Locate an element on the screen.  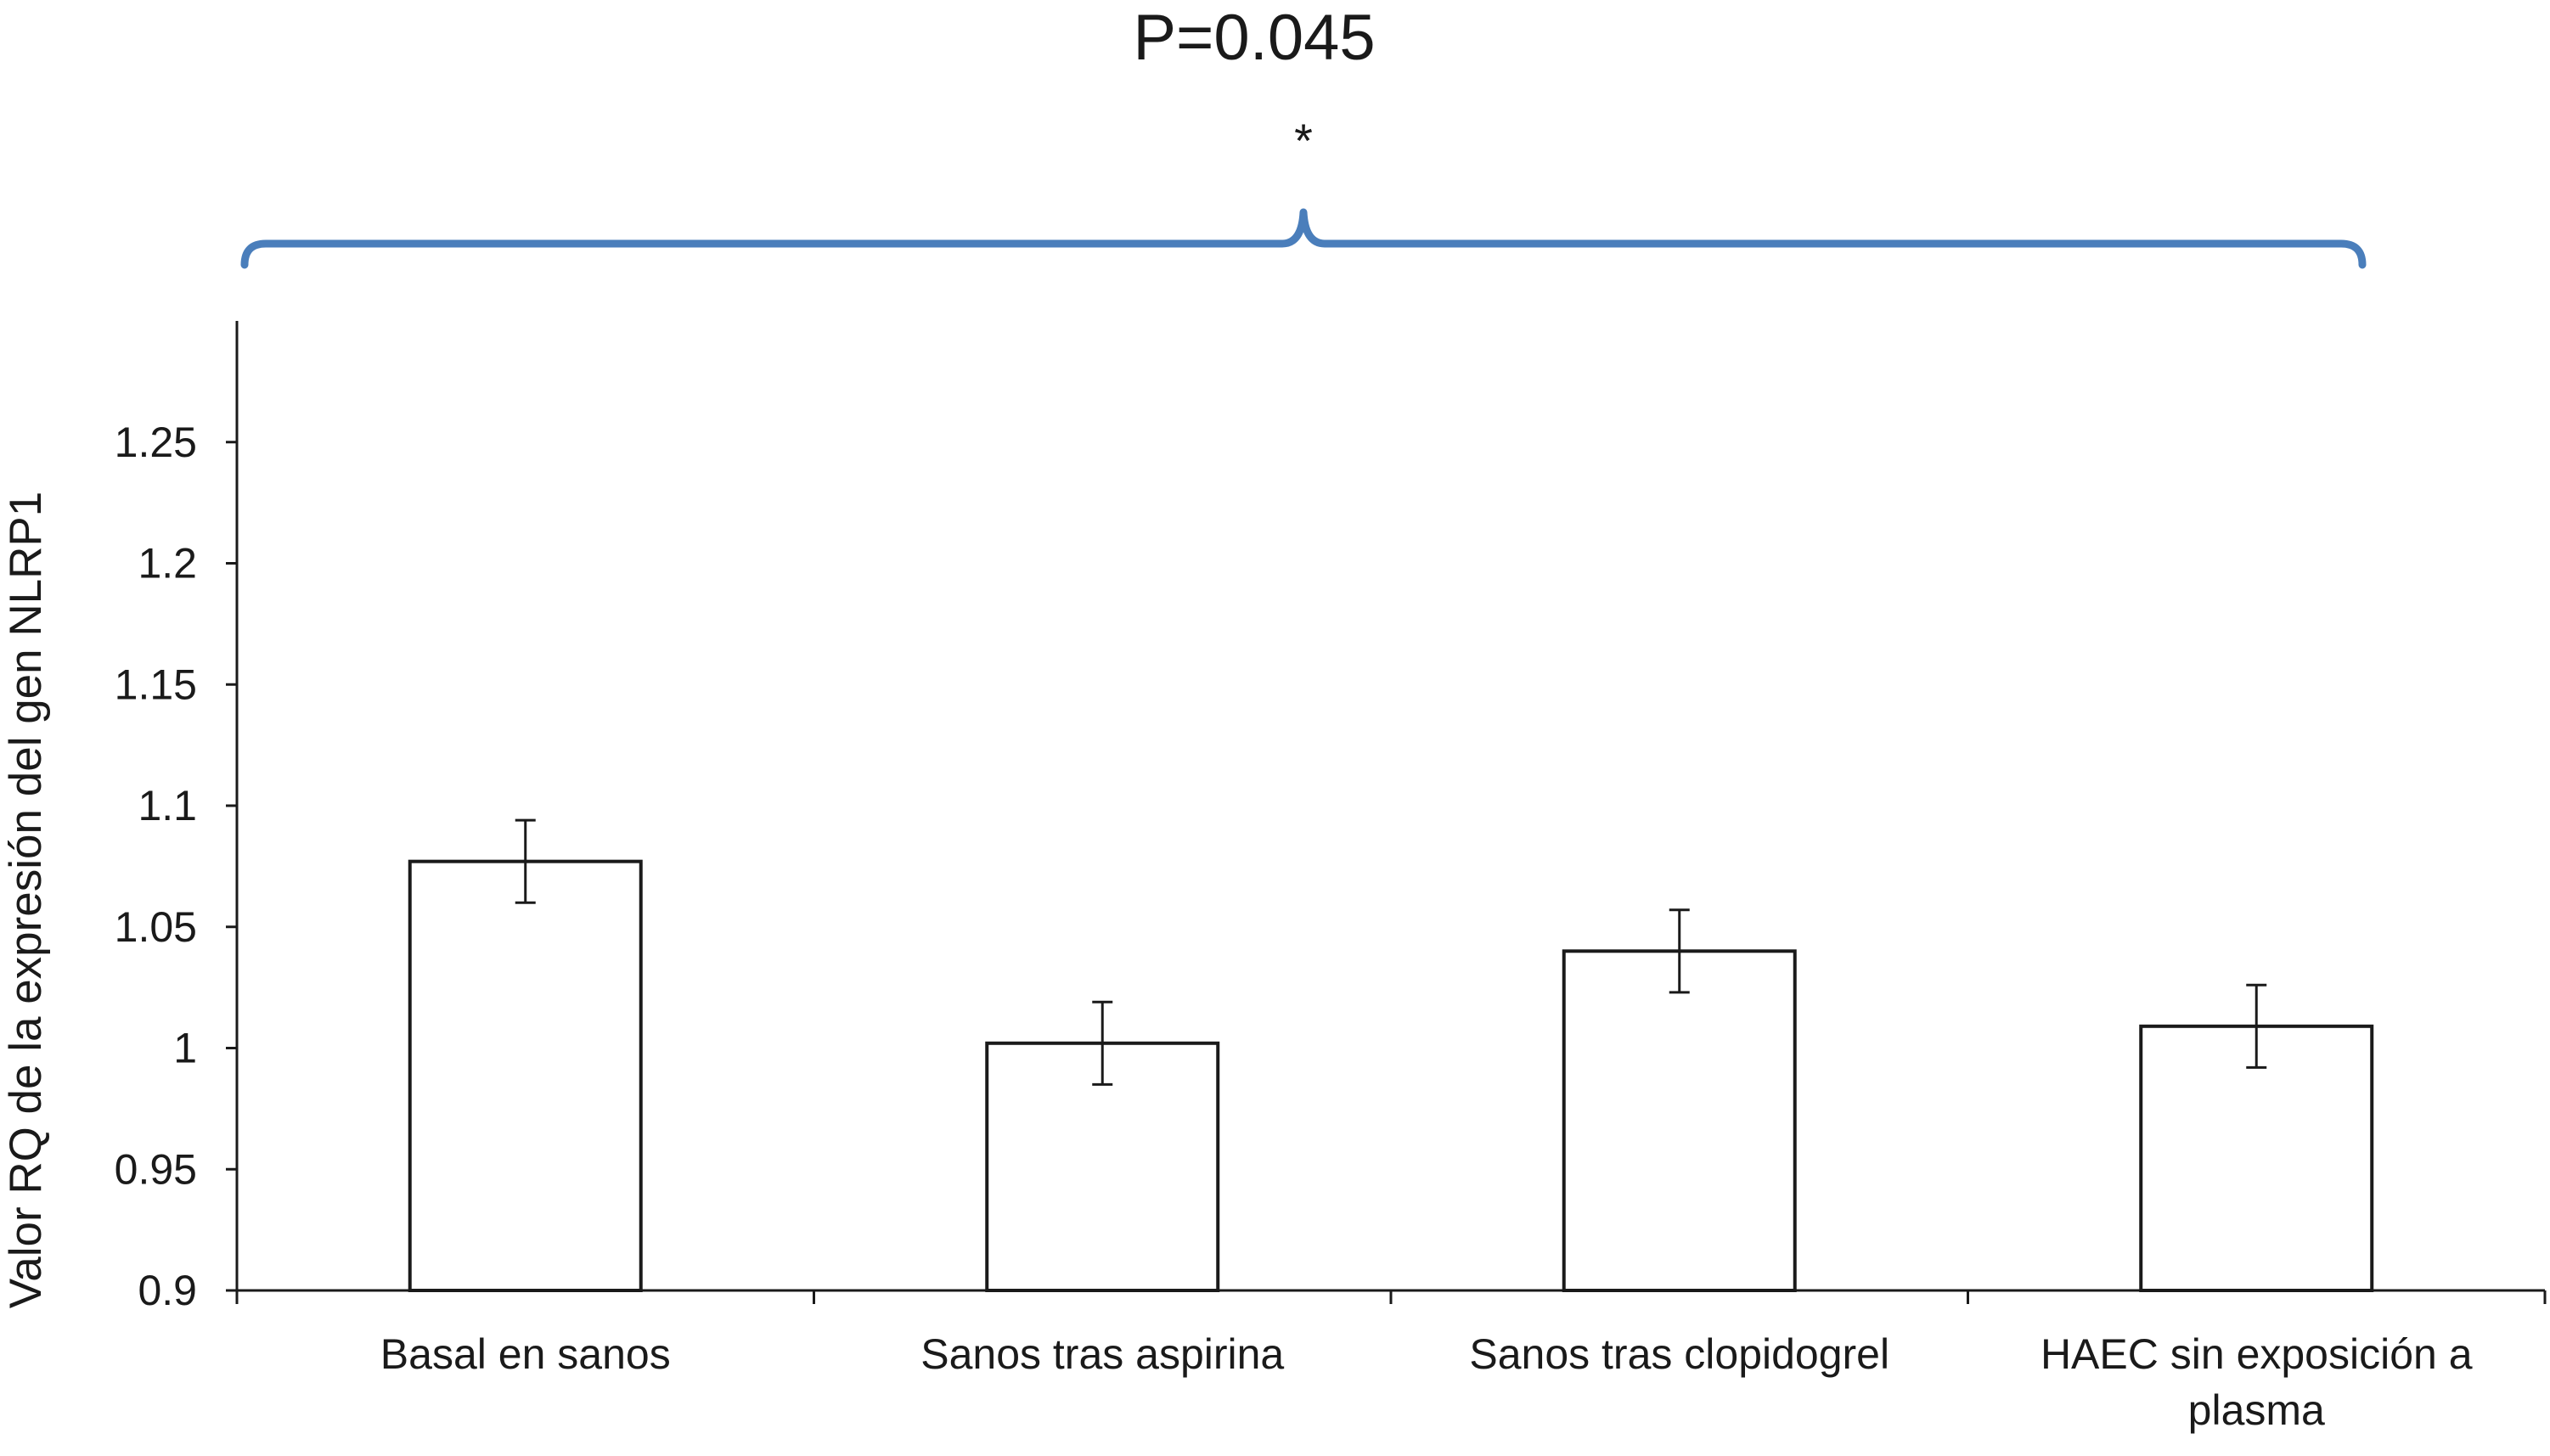
x-tick-label: HAEC sin exposición a is located at coordinates (2257, 1354).